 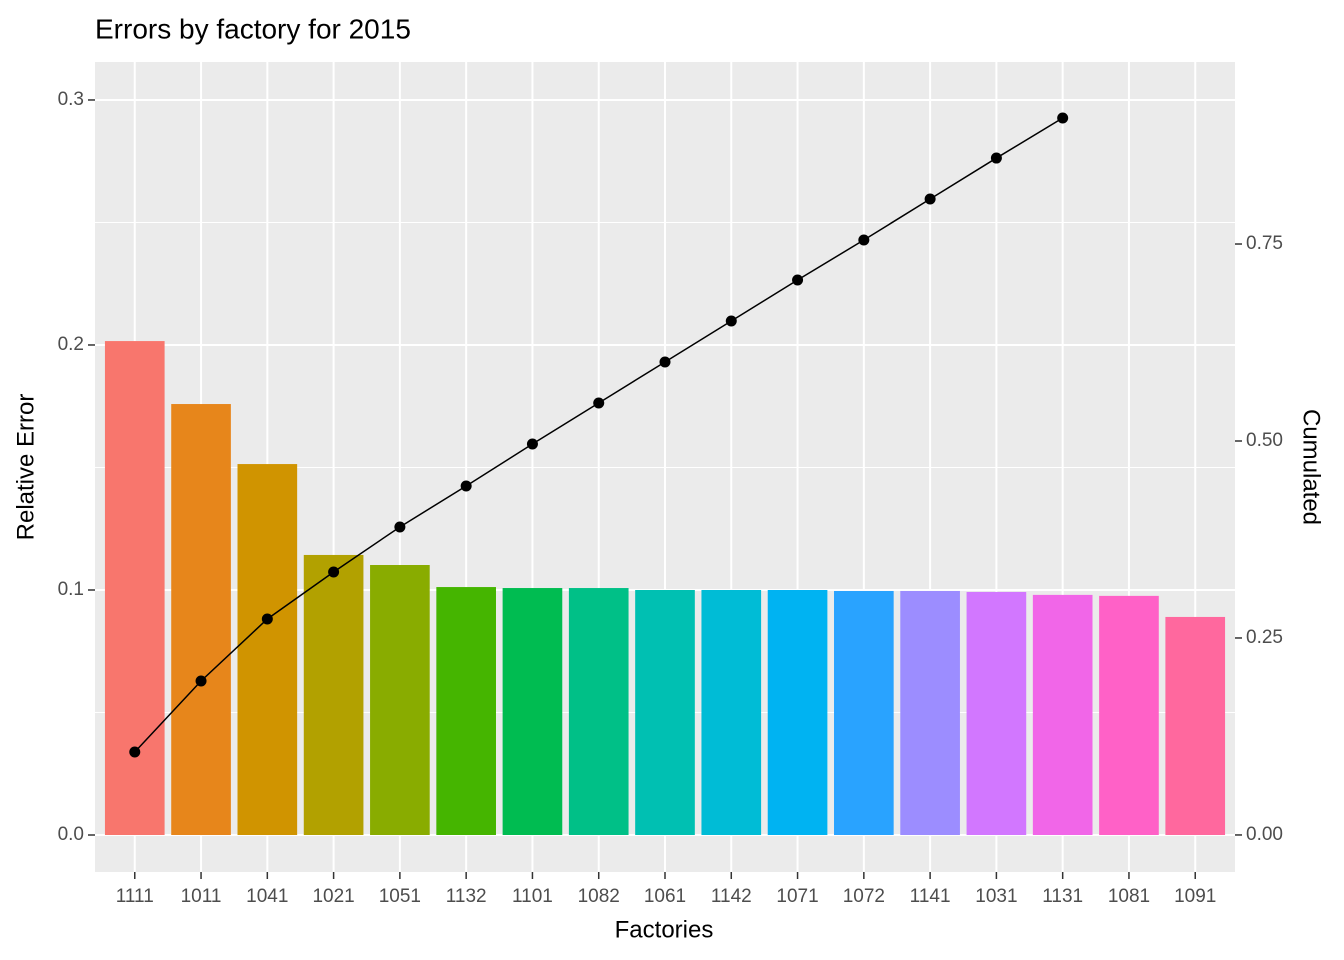 What do you see at coordinates (1264, 440) in the screenshot?
I see `y2-tick-label: 0.50` at bounding box center [1264, 440].